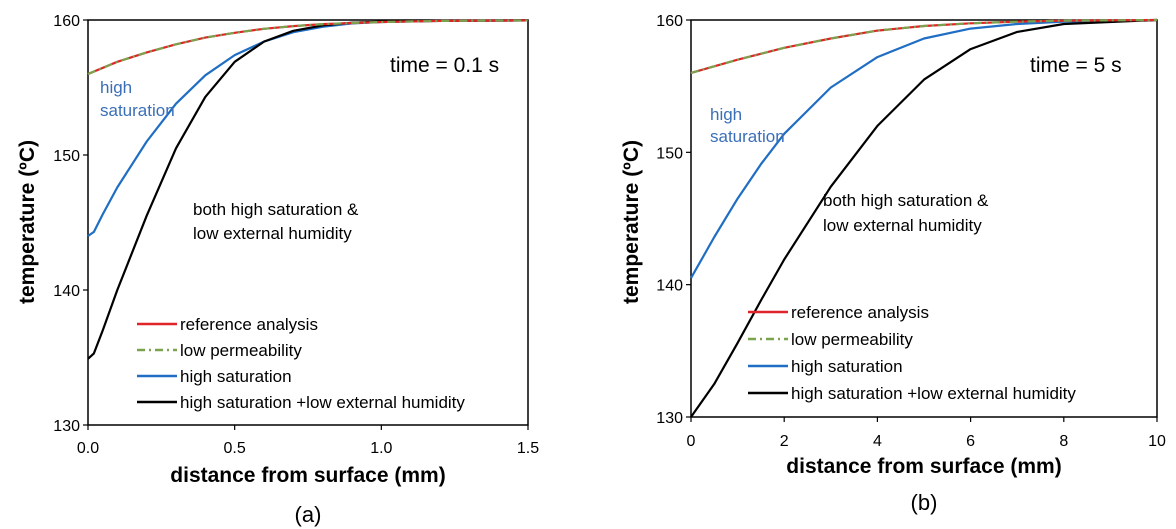 This screenshot has width=1176, height=529. I want to click on panel-b-series-low-permeability, so click(924, 46).